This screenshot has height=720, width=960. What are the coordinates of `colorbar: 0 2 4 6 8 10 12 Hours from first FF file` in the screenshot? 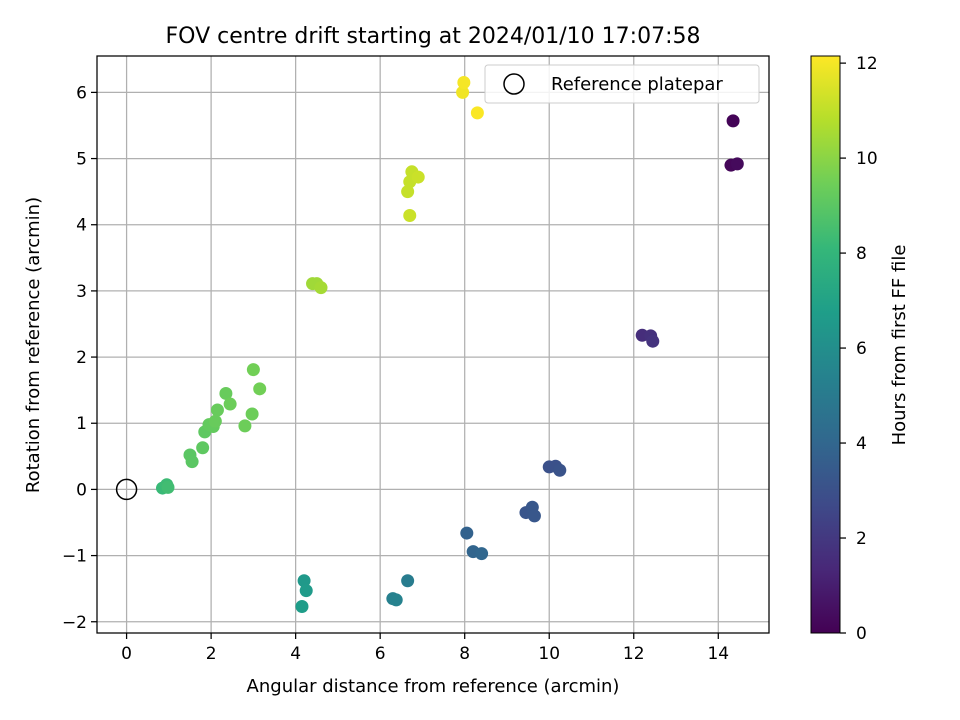 It's located at (860, 349).